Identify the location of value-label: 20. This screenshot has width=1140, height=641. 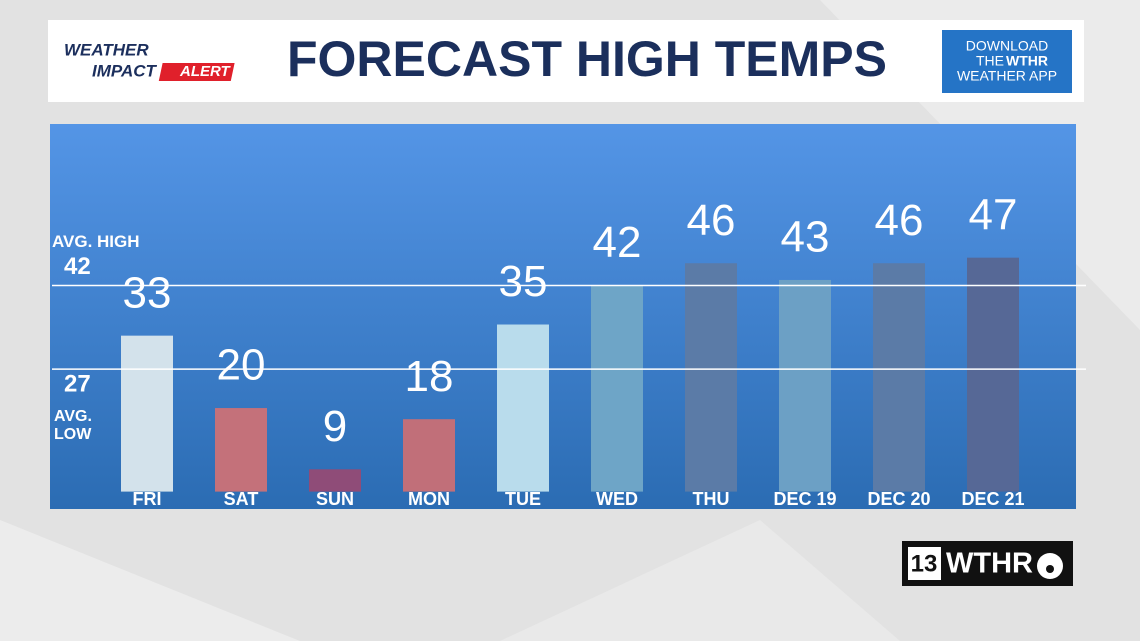
(241, 365).